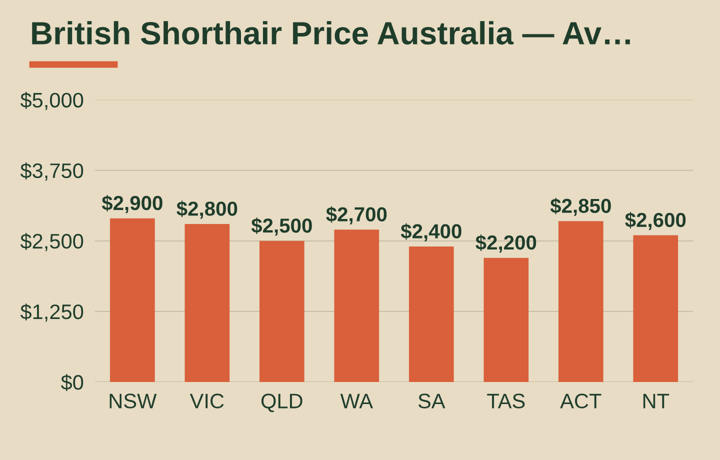  Describe the element at coordinates (281, 227) in the screenshot. I see `data-label: $2,500` at that location.